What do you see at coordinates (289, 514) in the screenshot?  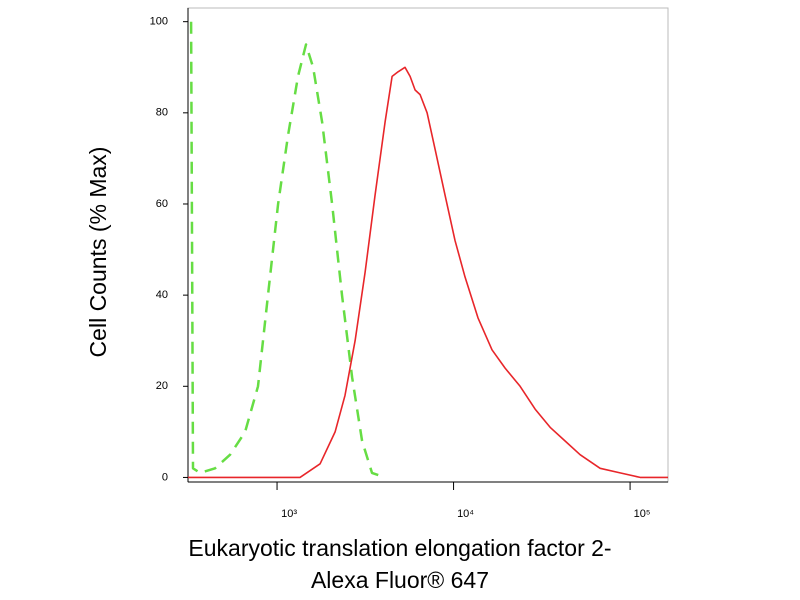 I see `x-tick-label: 10³` at bounding box center [289, 514].